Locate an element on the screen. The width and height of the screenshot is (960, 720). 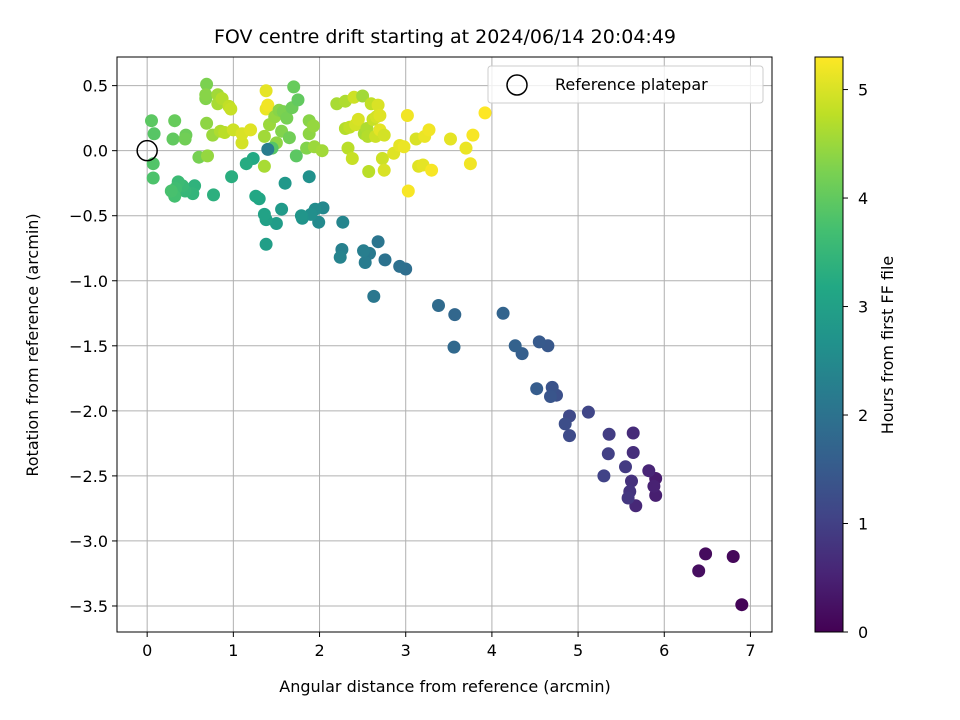
x-tick-label: 0 is located at coordinates (147, 650).